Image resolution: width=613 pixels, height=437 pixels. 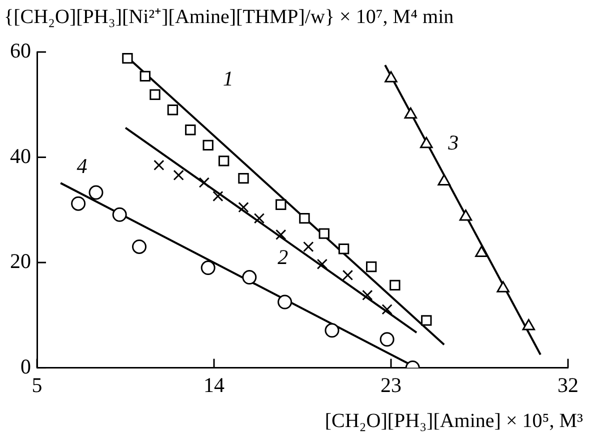 What do you see at coordinates (568, 384) in the screenshot?
I see `x-tick-label: 32` at bounding box center [568, 384].